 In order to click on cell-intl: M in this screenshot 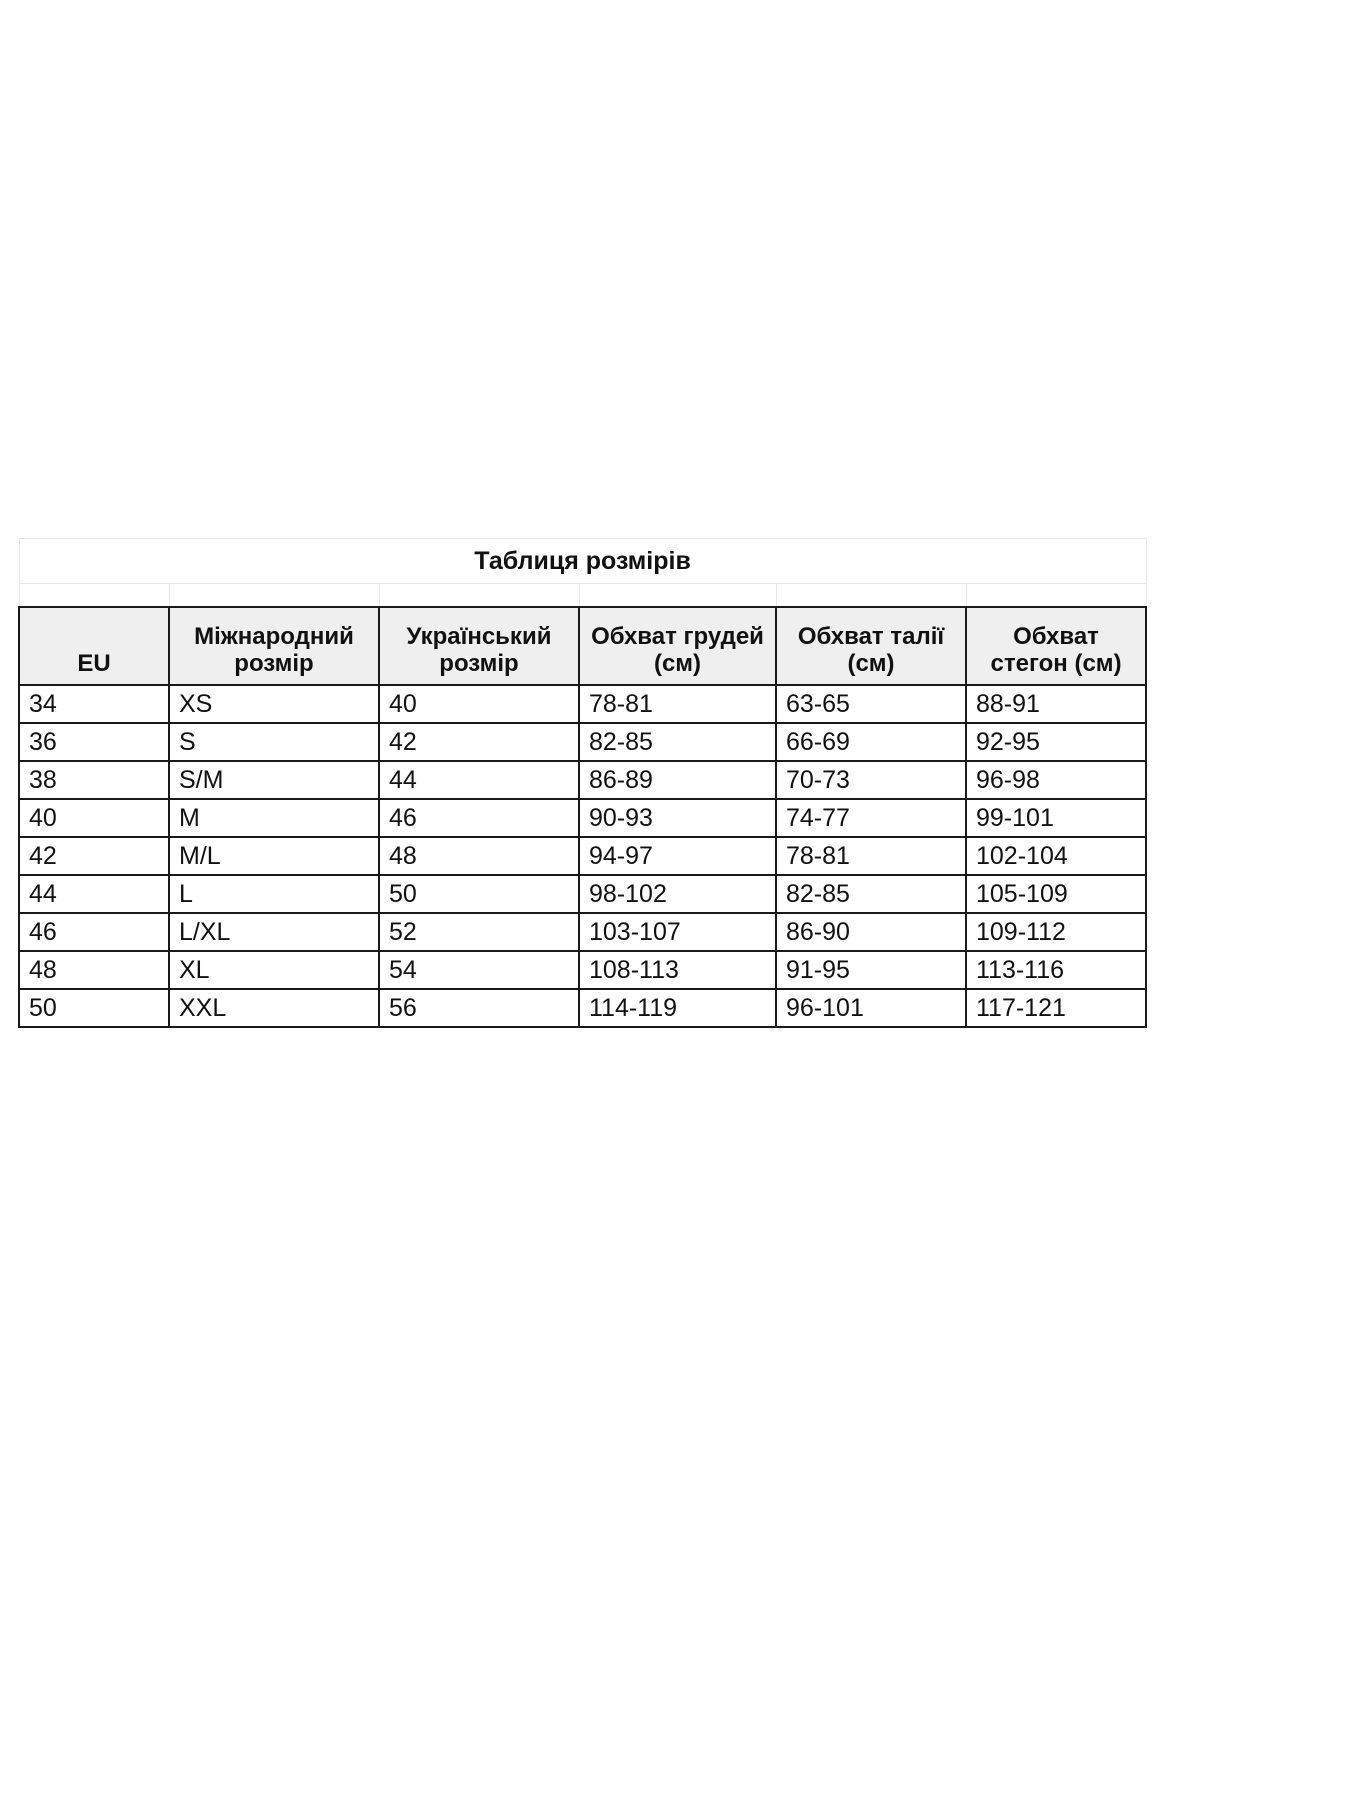, I will do `click(274, 818)`.